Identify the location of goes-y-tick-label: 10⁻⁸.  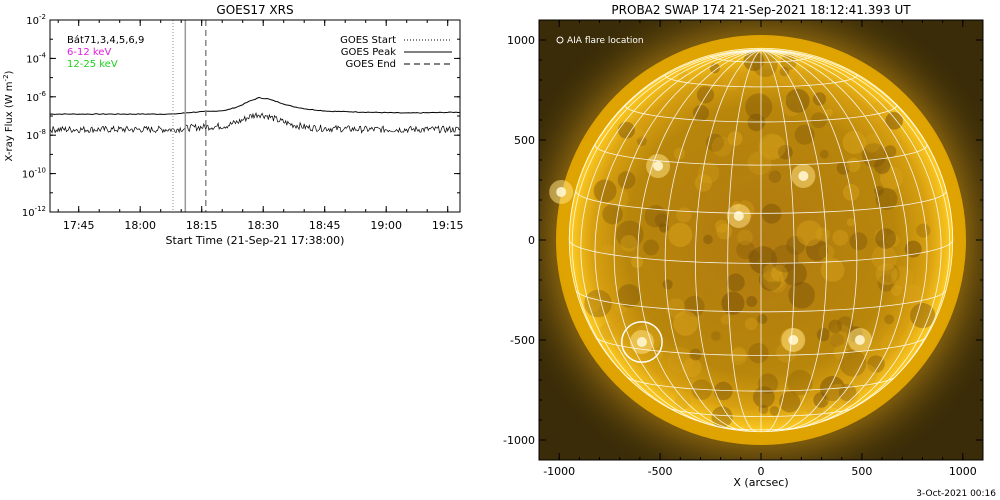
(36, 135).